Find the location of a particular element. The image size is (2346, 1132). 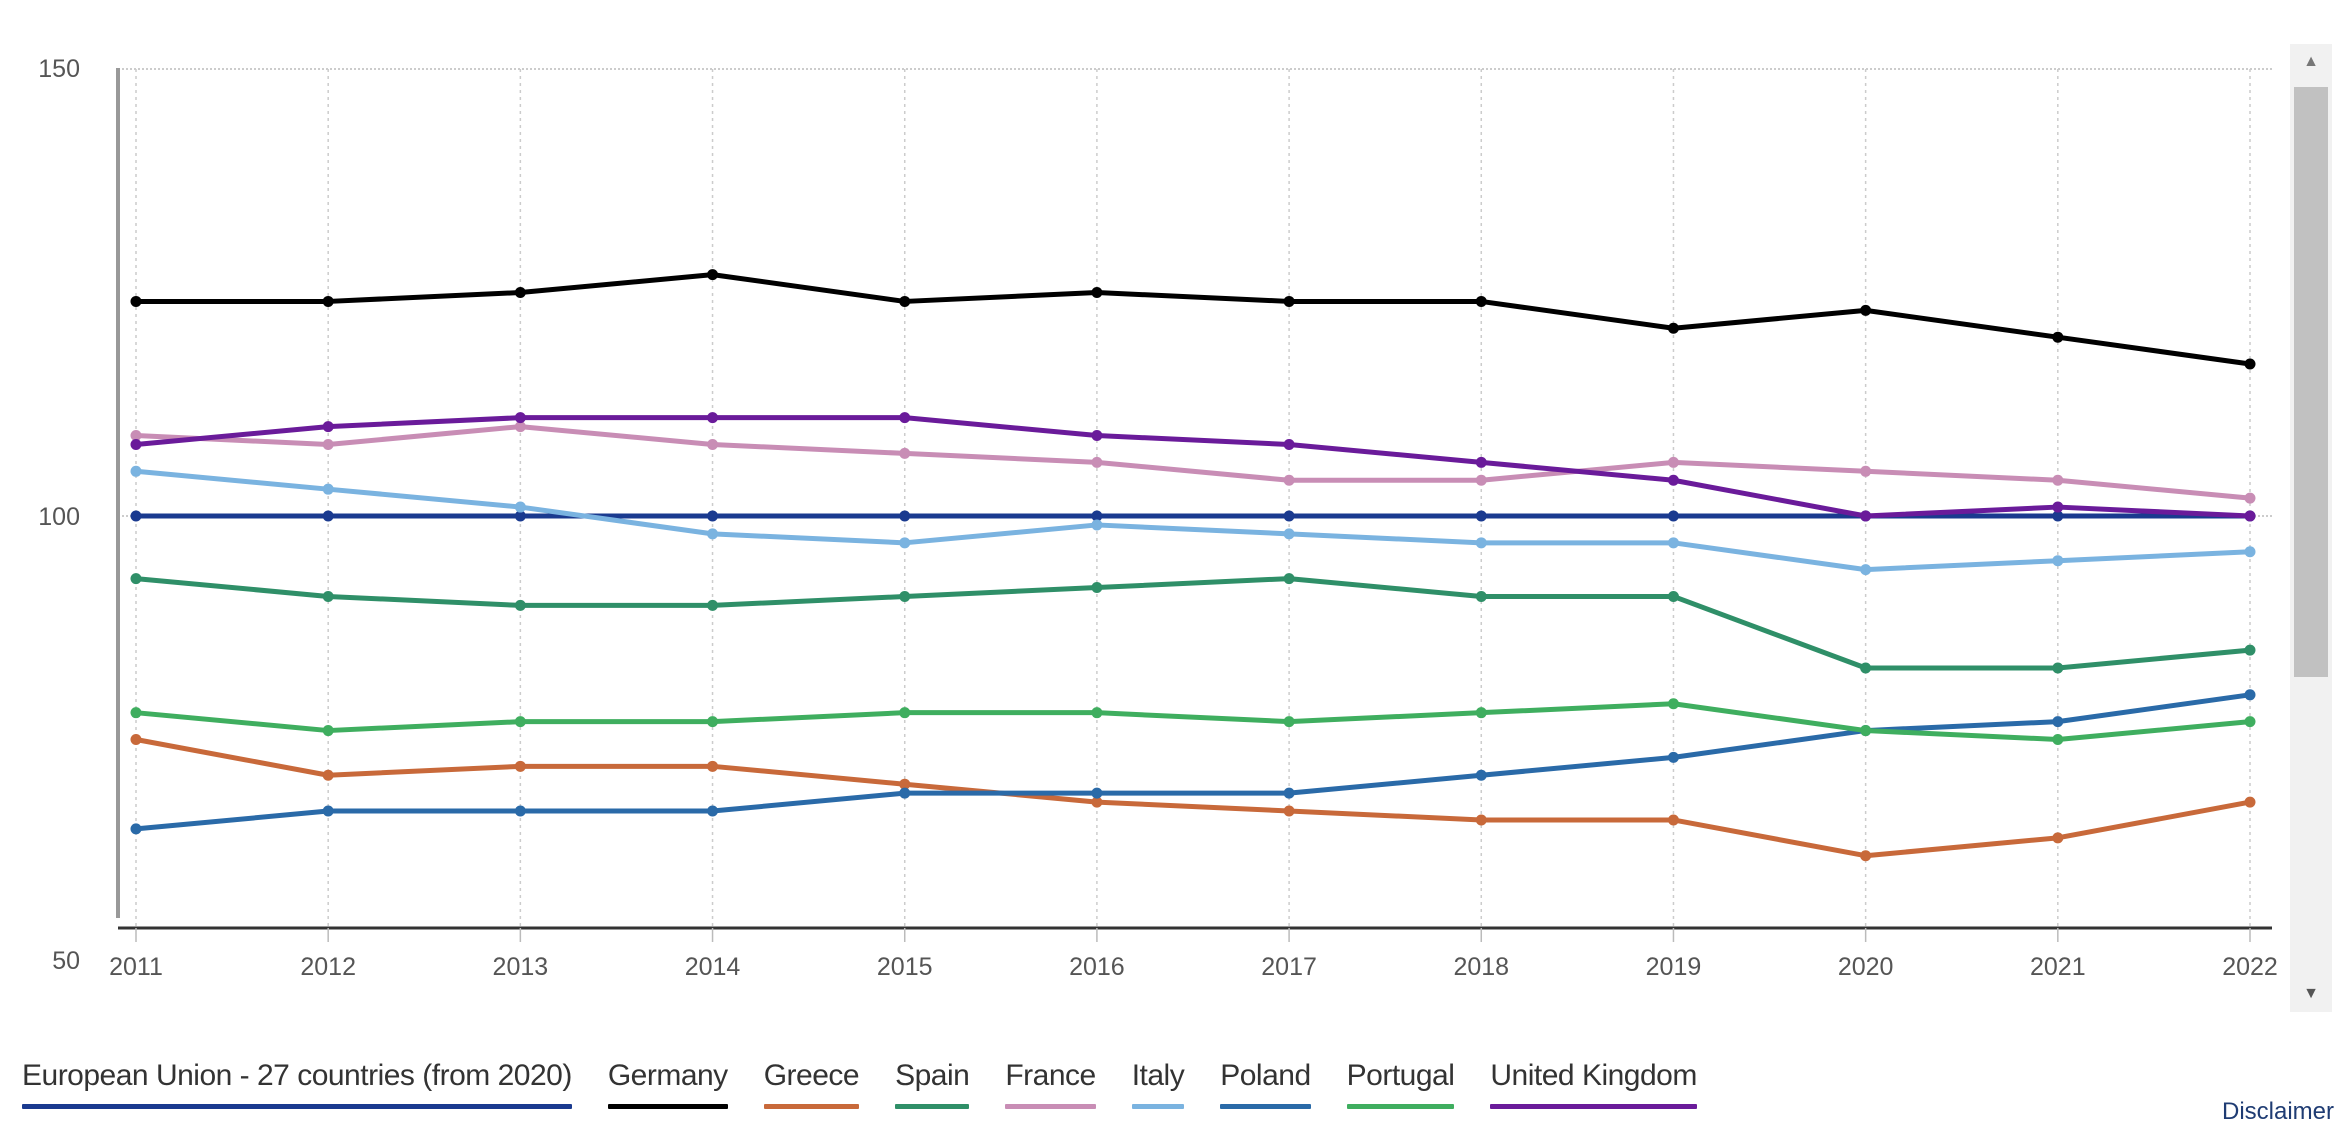

scroll-down-arrow-icon: ▼ is located at coordinates (2311, 993).